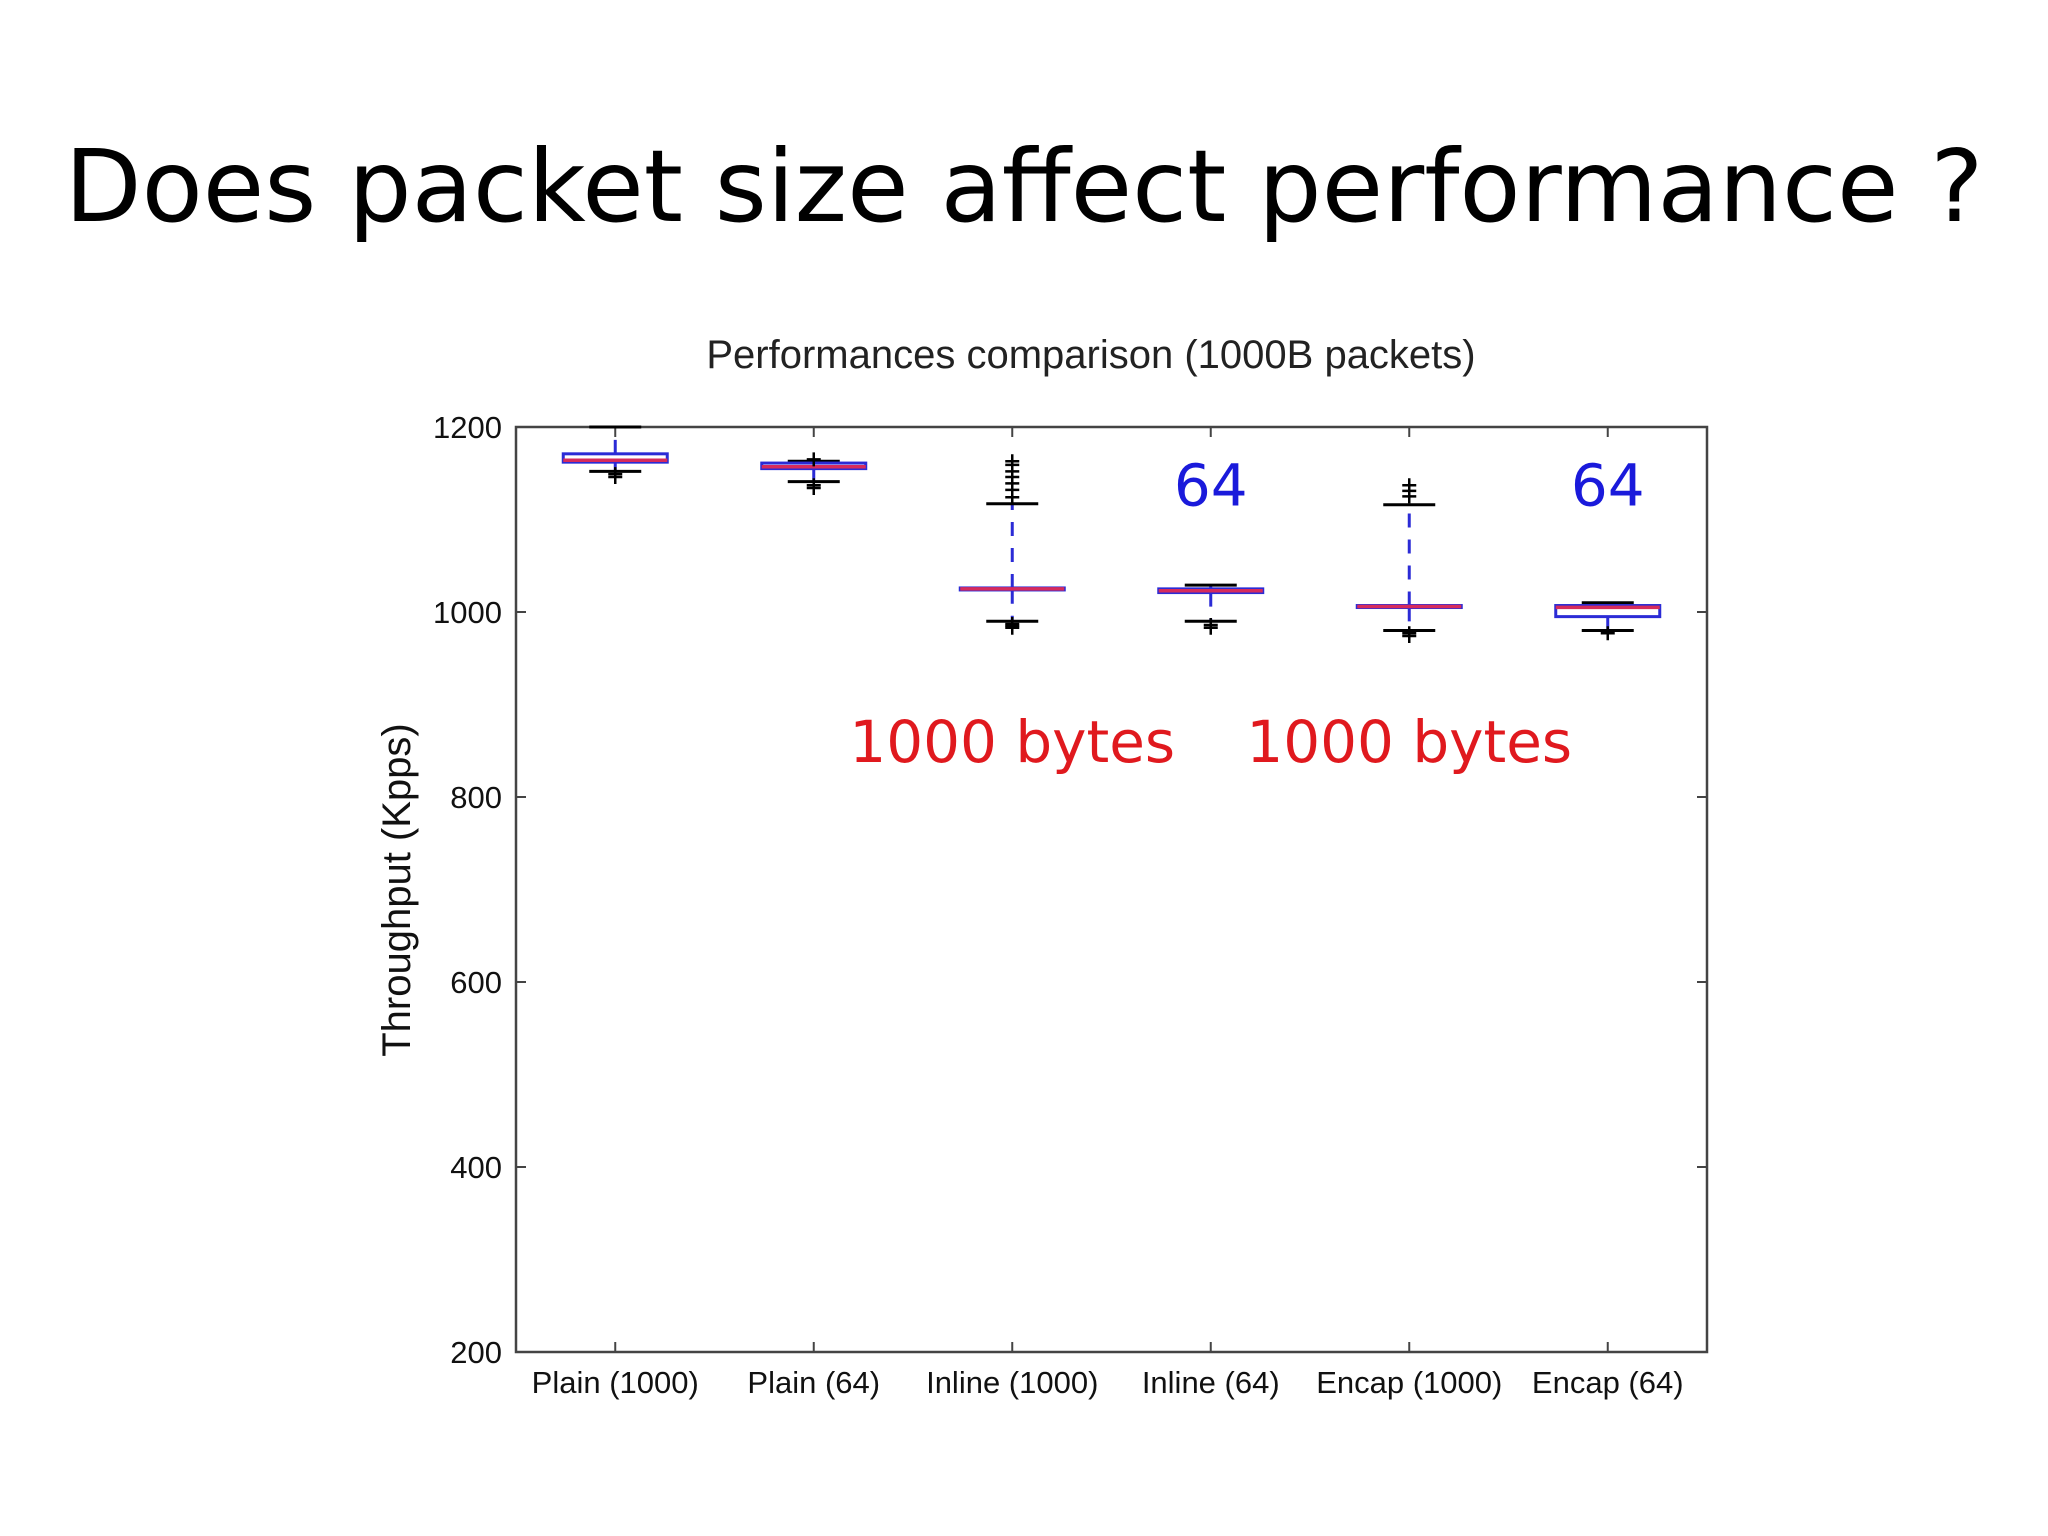  What do you see at coordinates (476, 1352) in the screenshot?
I see `y-tick-label: 200` at bounding box center [476, 1352].